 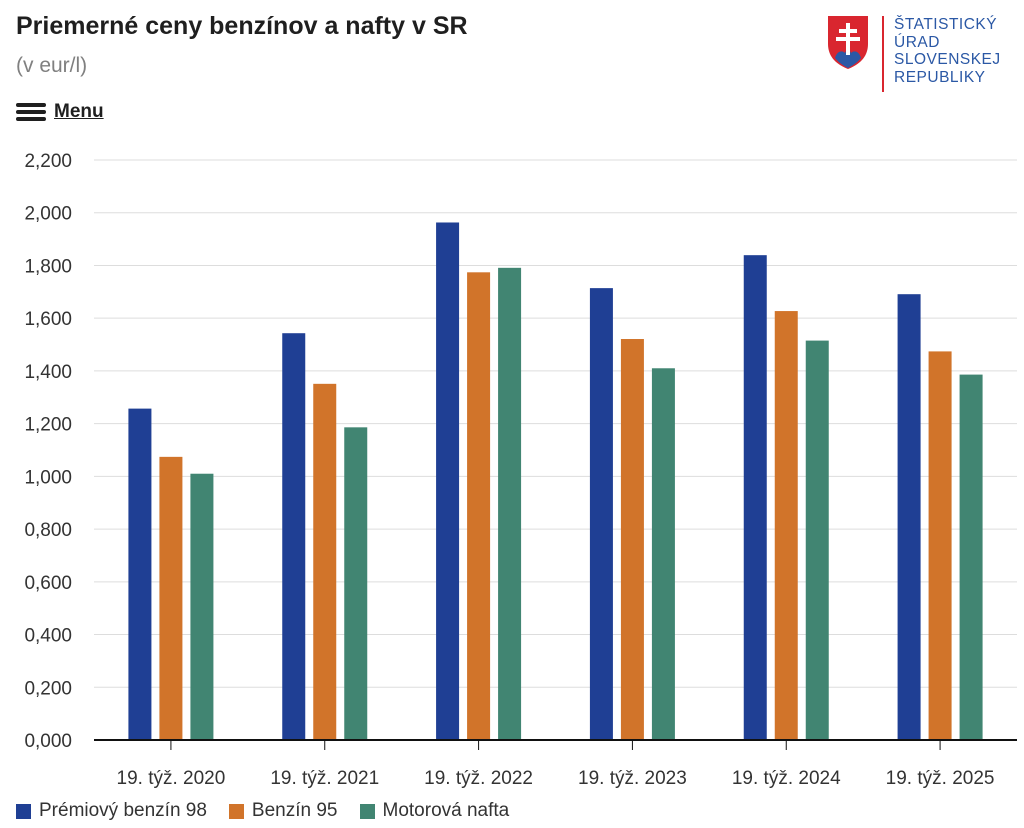 I want to click on logo-line: ÚRAD, so click(x=917, y=42).